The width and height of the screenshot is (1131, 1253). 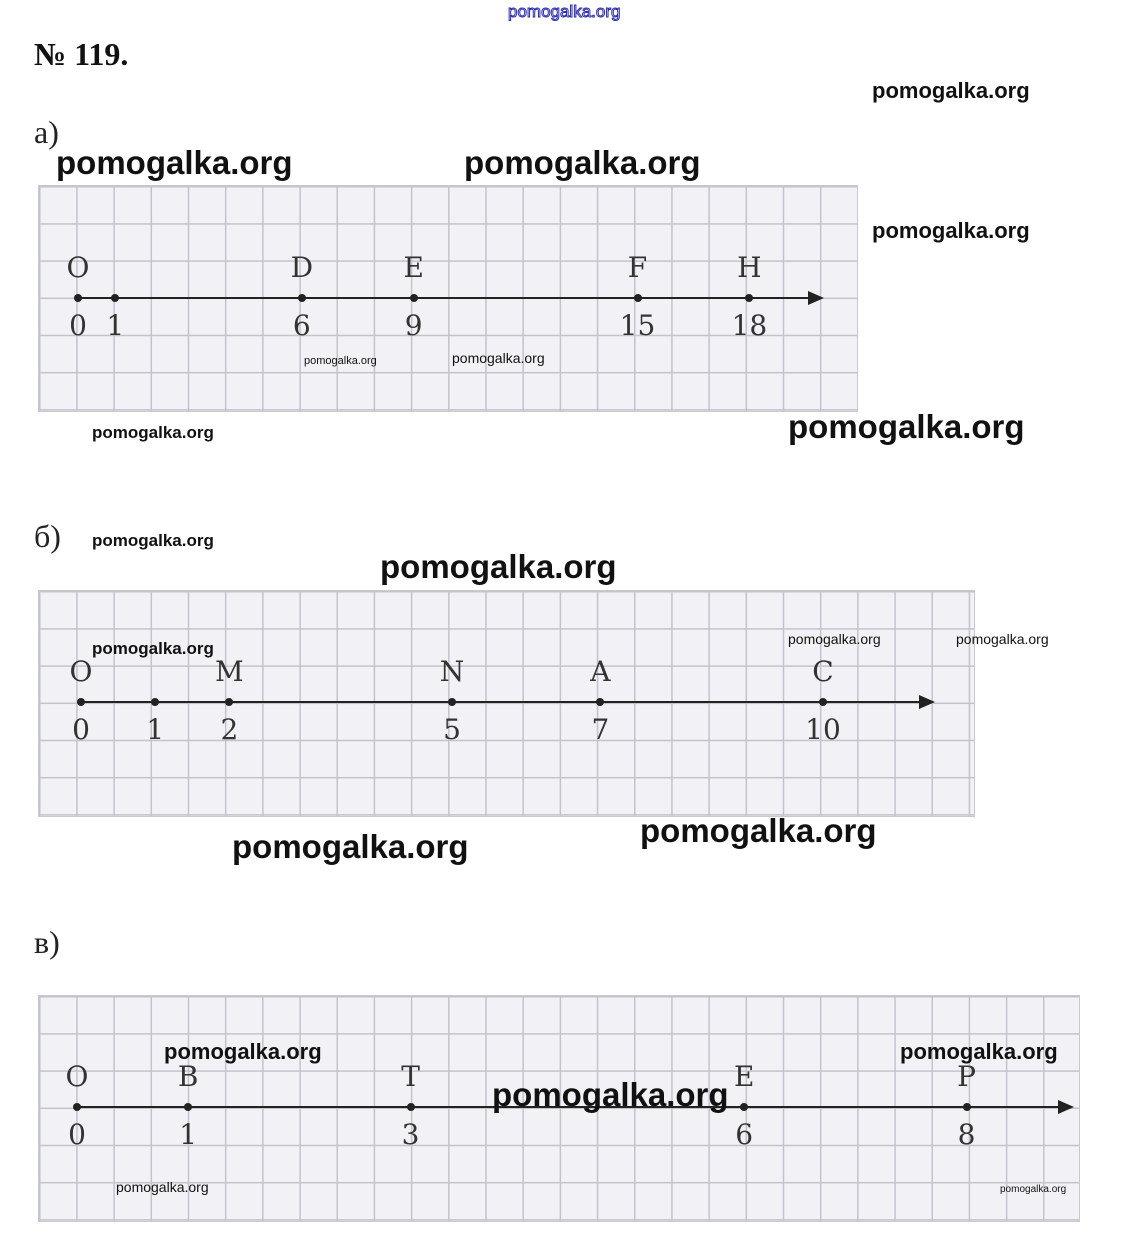 I want to click on part-b-label: б), so click(x=47, y=536).